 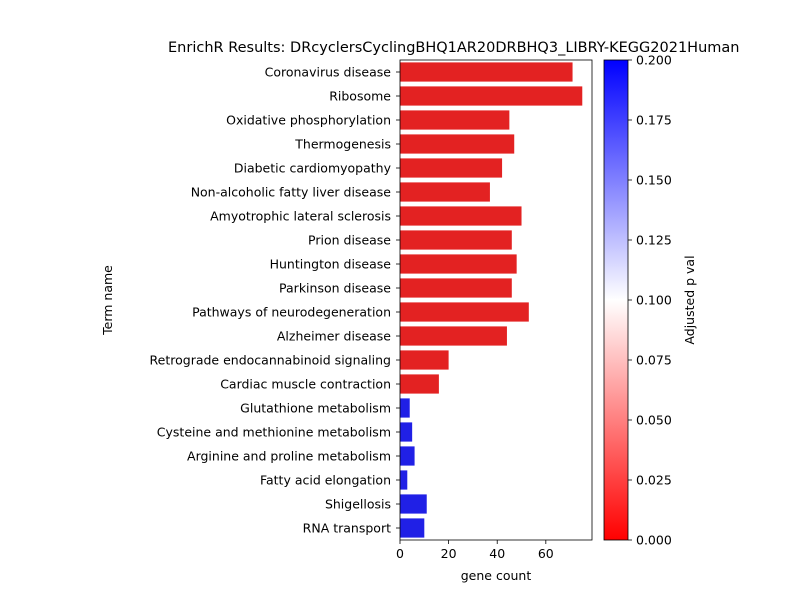 I want to click on category-label: Glutathione metabolism, so click(x=315, y=408).